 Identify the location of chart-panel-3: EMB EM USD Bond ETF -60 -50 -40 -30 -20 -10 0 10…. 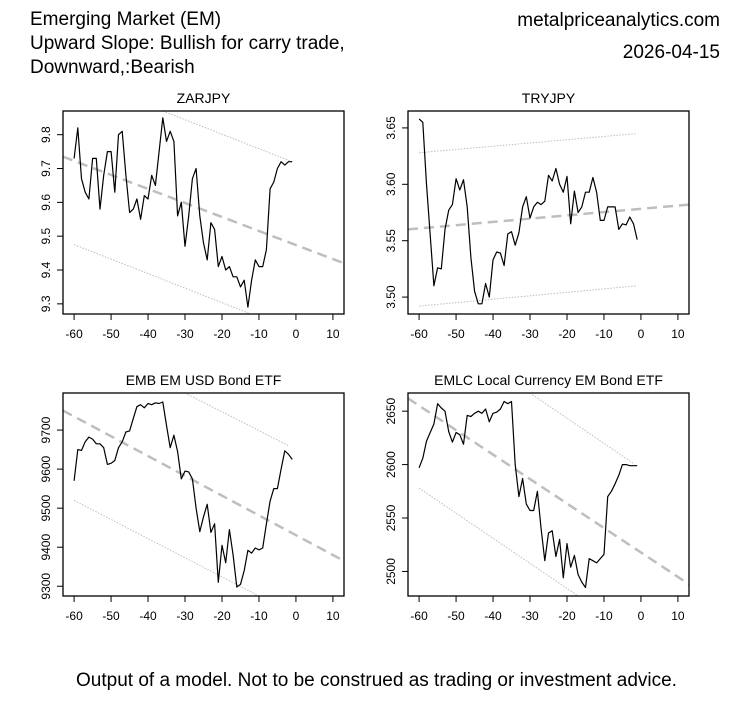
(192, 497).